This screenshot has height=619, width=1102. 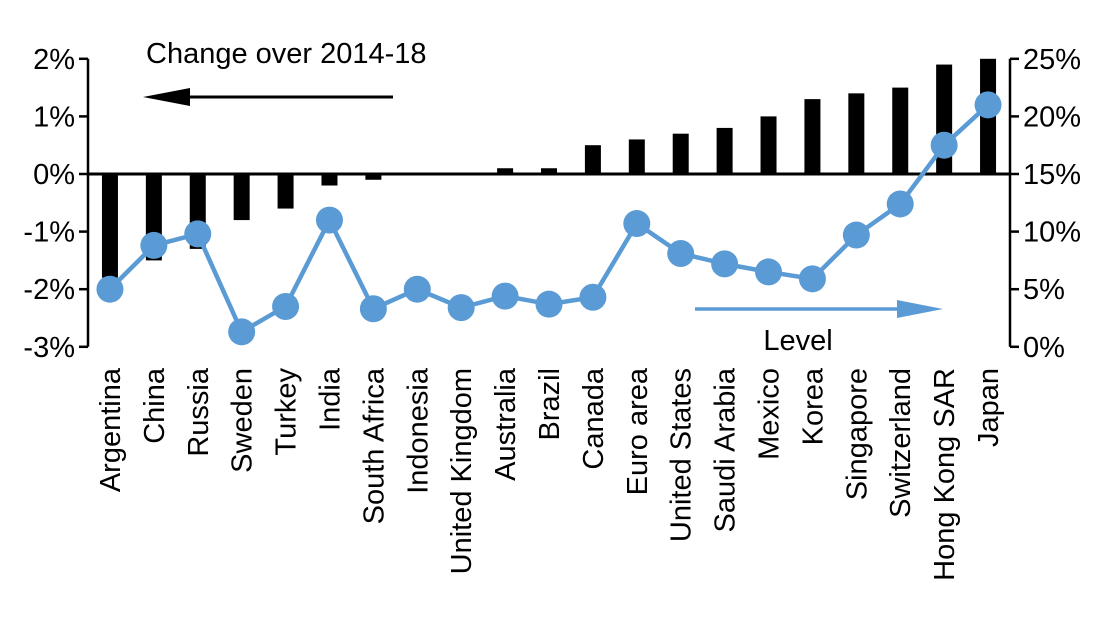 What do you see at coordinates (680, 153) in the screenshot?
I see `bar-United States` at bounding box center [680, 153].